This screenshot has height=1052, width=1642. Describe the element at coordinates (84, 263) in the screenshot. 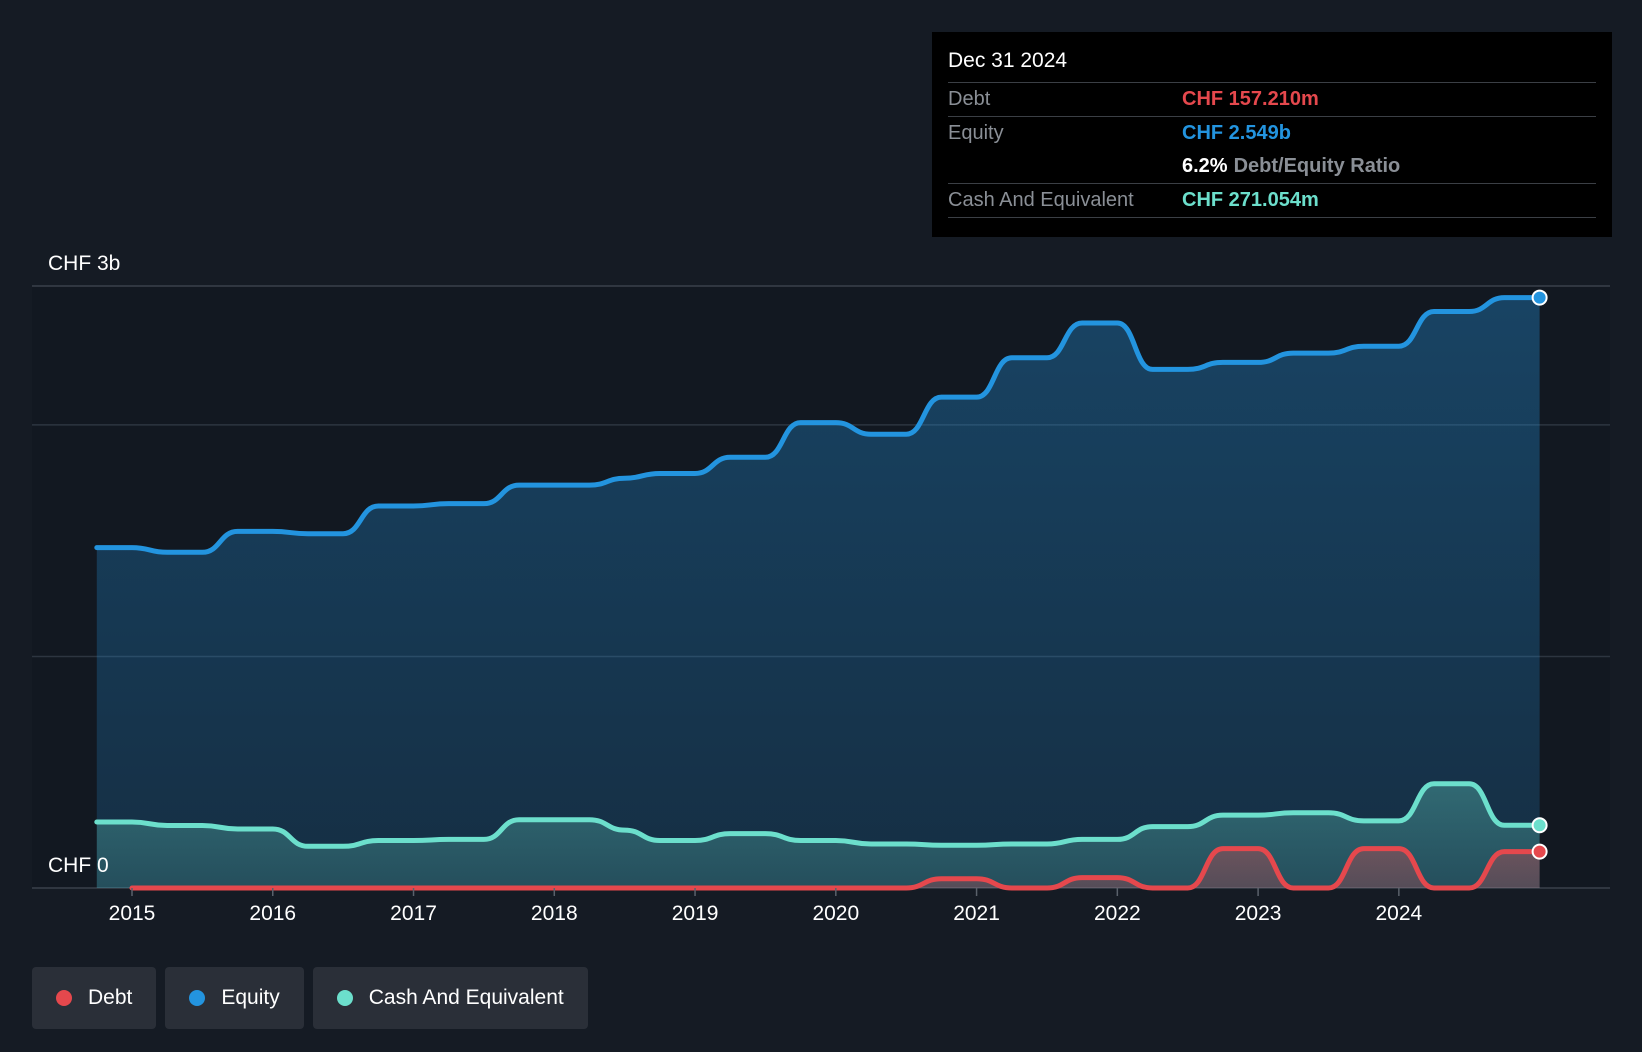

I see `y-tick-label-top: CHF 3b` at that location.